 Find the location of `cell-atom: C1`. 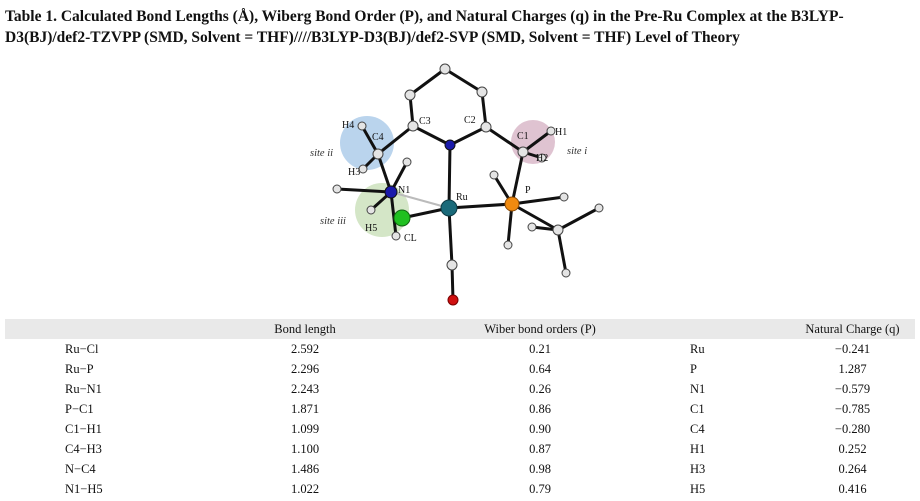

cell-atom: C1 is located at coordinates (697, 408).